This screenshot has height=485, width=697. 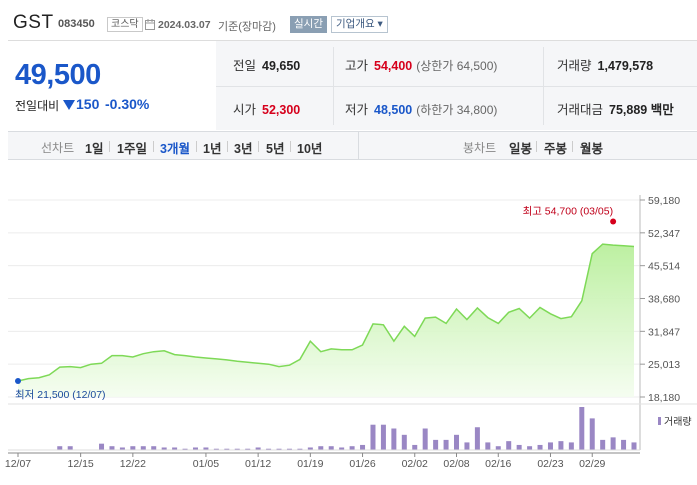 What do you see at coordinates (357, 110) in the screenshot?
I see `low-label: 저가` at bounding box center [357, 110].